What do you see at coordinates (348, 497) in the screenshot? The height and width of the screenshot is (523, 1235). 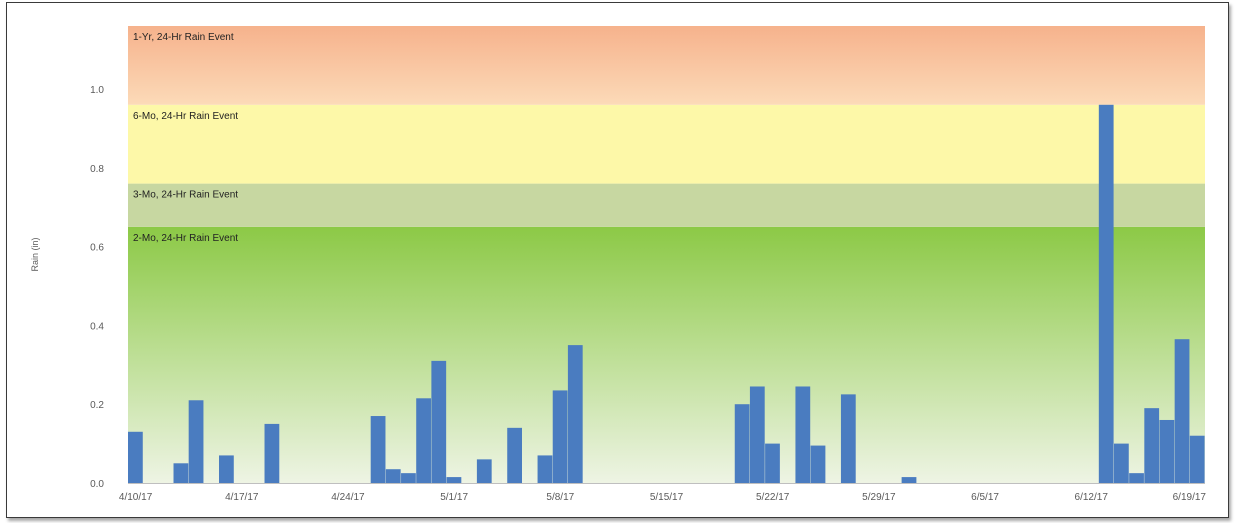 I see `x-tick-label: 4/24/17` at bounding box center [348, 497].